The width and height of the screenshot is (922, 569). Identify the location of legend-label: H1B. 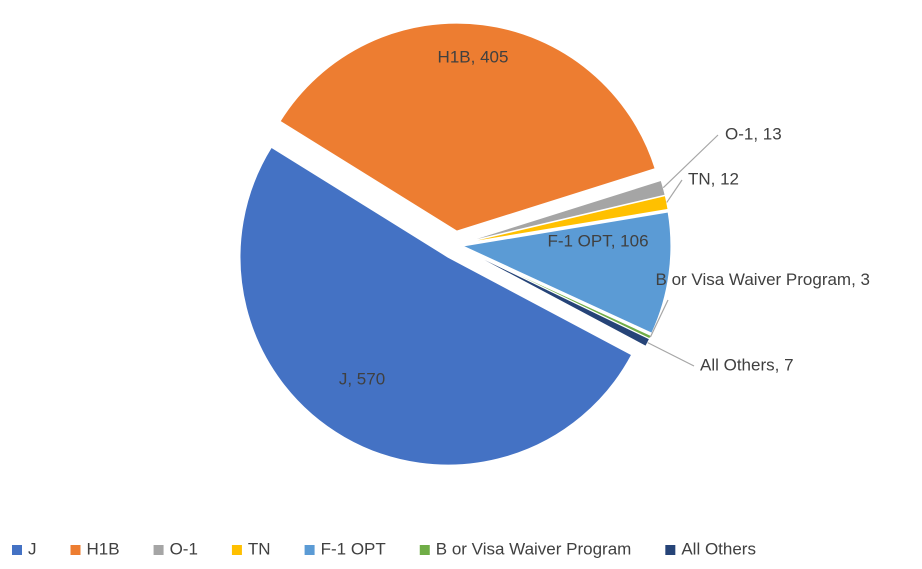
(103, 548).